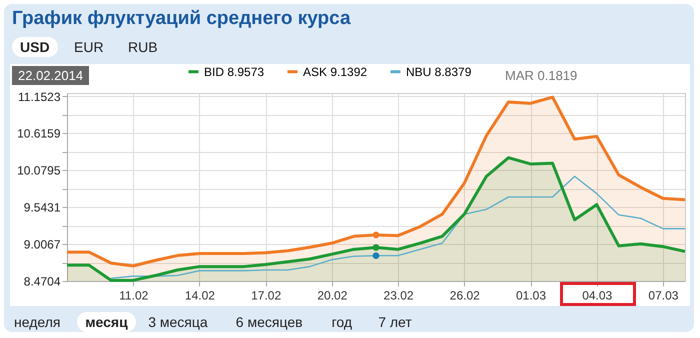 The width and height of the screenshot is (700, 338). I want to click on text: месяц, so click(106, 322).